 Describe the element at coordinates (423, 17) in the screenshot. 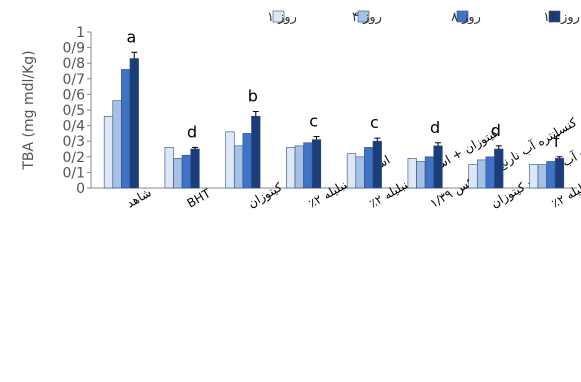

I see `legend: روز ۱۲ روز ۸ روز ۴ روز ۱` at that location.